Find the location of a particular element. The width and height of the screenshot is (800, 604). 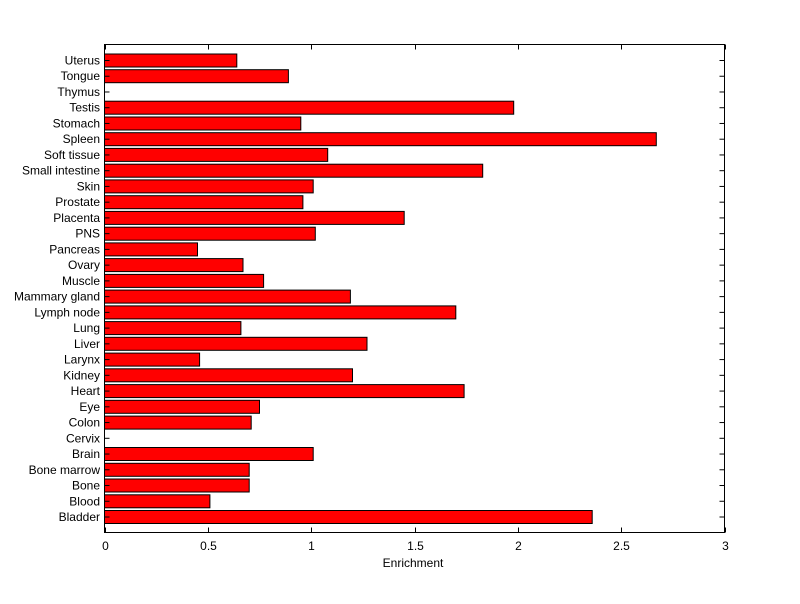

bar-prostate is located at coordinates (204, 202).